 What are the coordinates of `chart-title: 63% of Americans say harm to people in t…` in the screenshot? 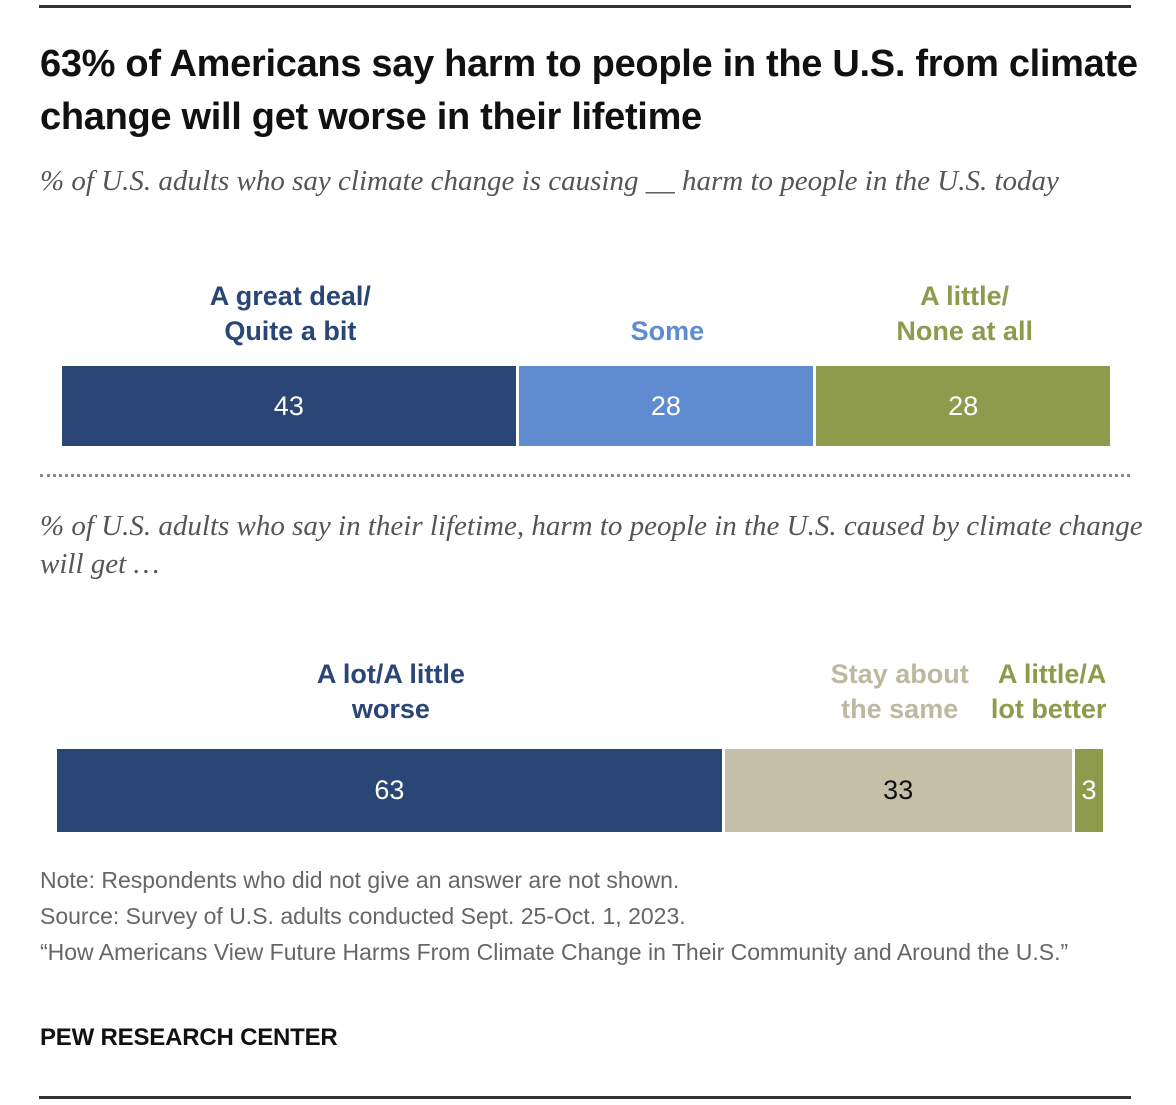 It's located at (589, 90).